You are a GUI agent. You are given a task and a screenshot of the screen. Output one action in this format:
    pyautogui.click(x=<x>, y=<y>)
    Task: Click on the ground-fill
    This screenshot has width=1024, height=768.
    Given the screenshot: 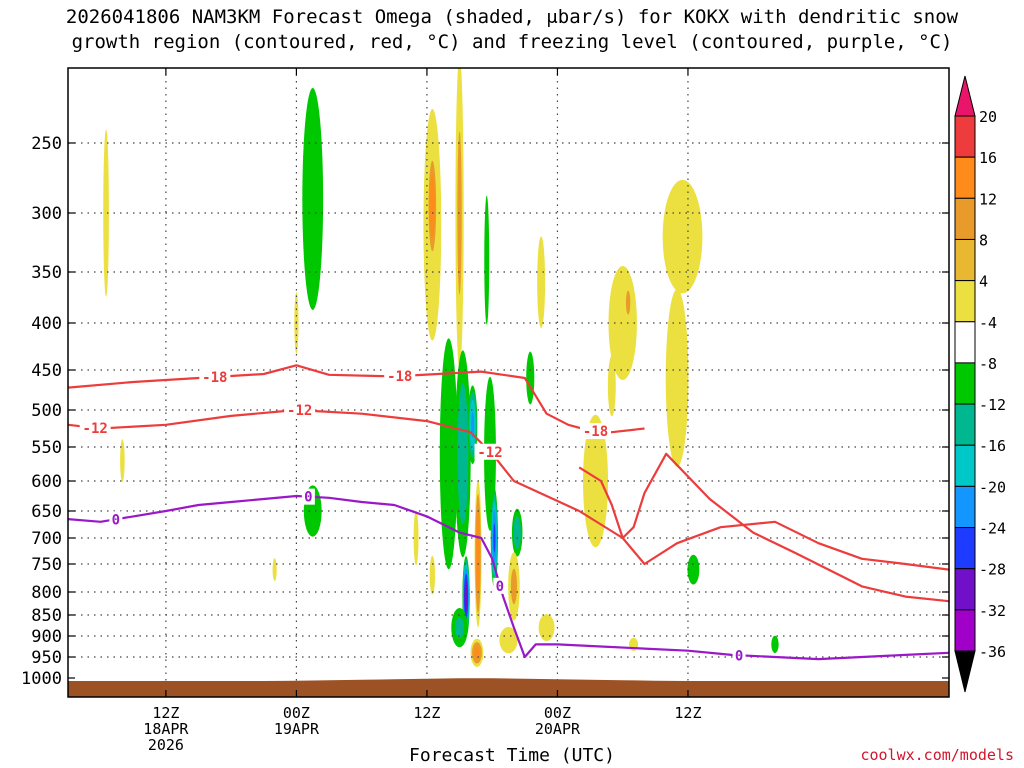 What is the action you would take?
    pyautogui.click(x=508, y=687)
    